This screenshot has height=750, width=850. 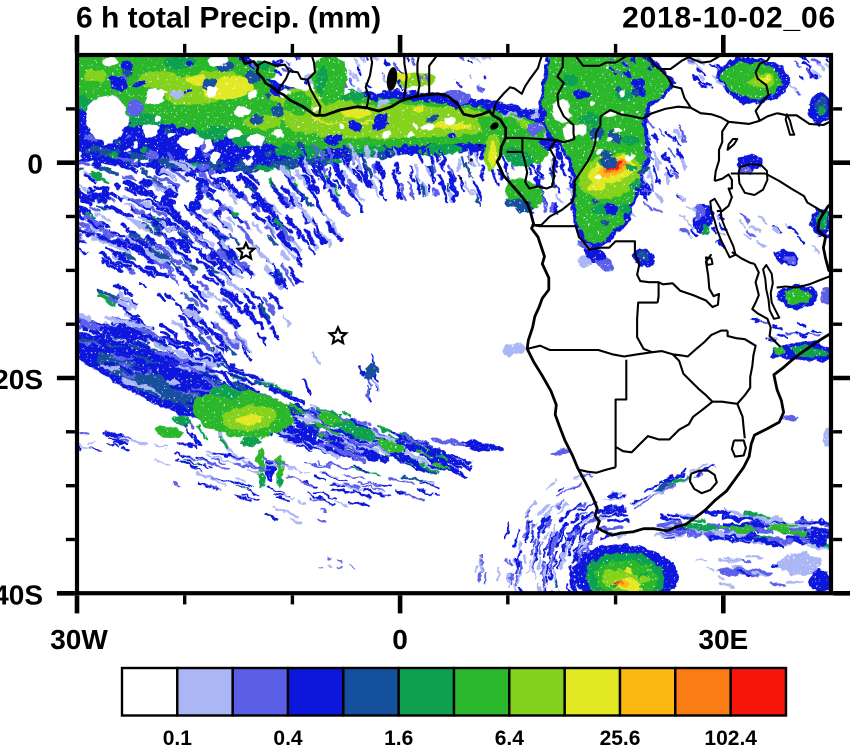 What do you see at coordinates (21, 379) in the screenshot?
I see `svg-text: 20S` at bounding box center [21, 379].